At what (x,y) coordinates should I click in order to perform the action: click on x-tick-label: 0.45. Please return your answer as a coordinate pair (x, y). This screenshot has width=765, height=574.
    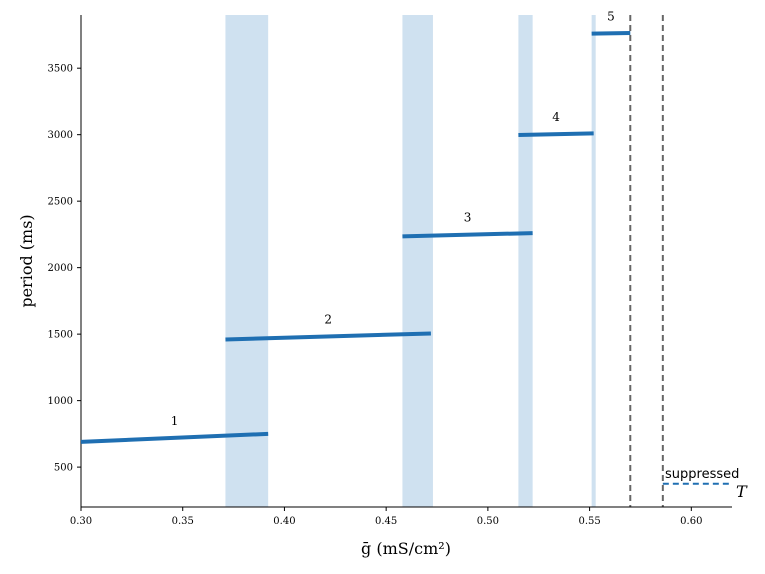
    Looking at the image, I should click on (386, 521).